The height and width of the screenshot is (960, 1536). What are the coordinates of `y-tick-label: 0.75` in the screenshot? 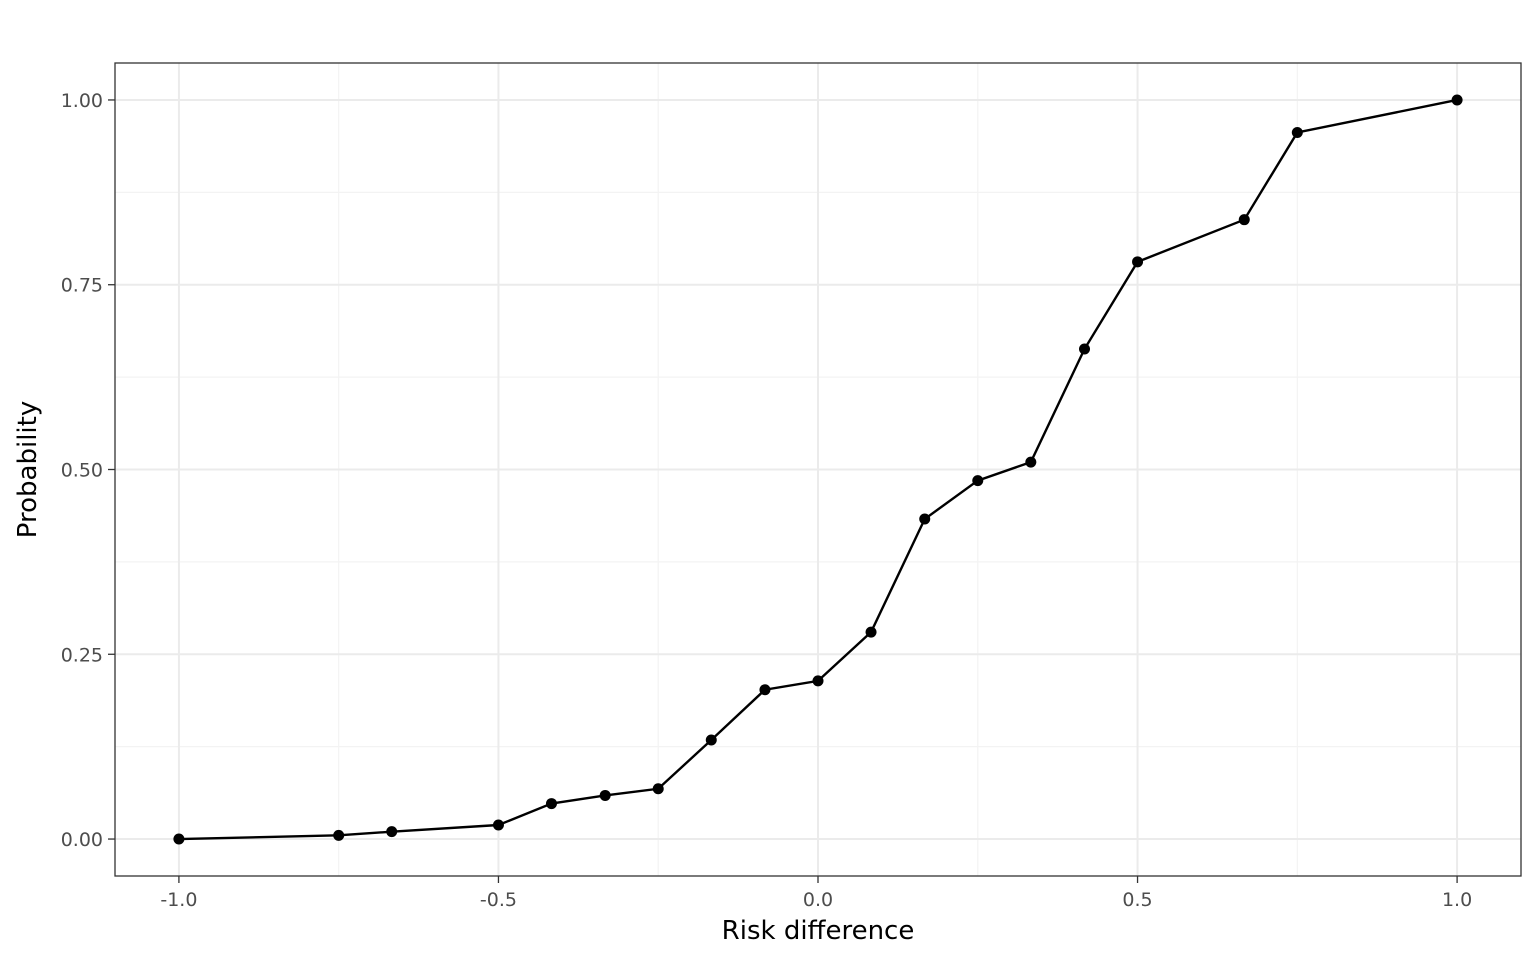 It's located at (82, 286).